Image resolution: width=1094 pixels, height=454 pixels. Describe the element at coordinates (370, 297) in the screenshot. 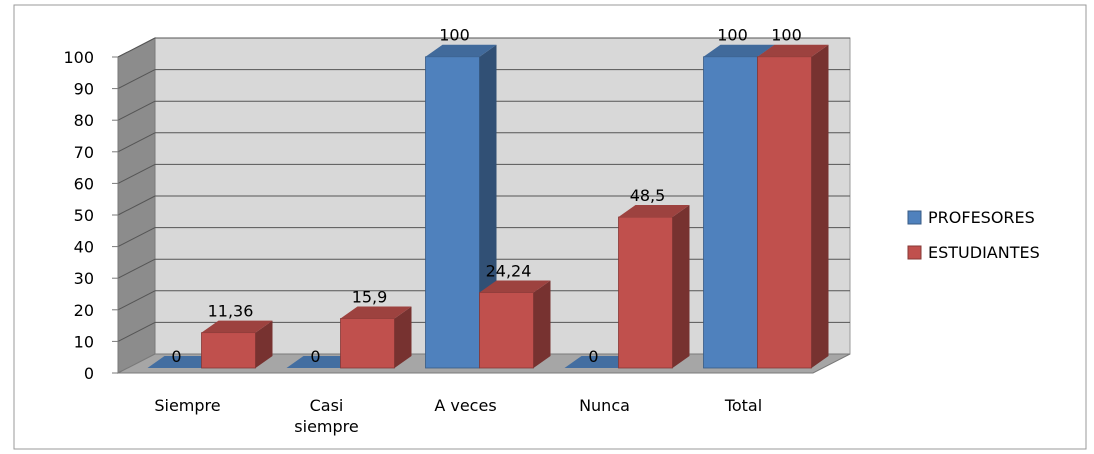

I see `data-label: 15,9` at that location.